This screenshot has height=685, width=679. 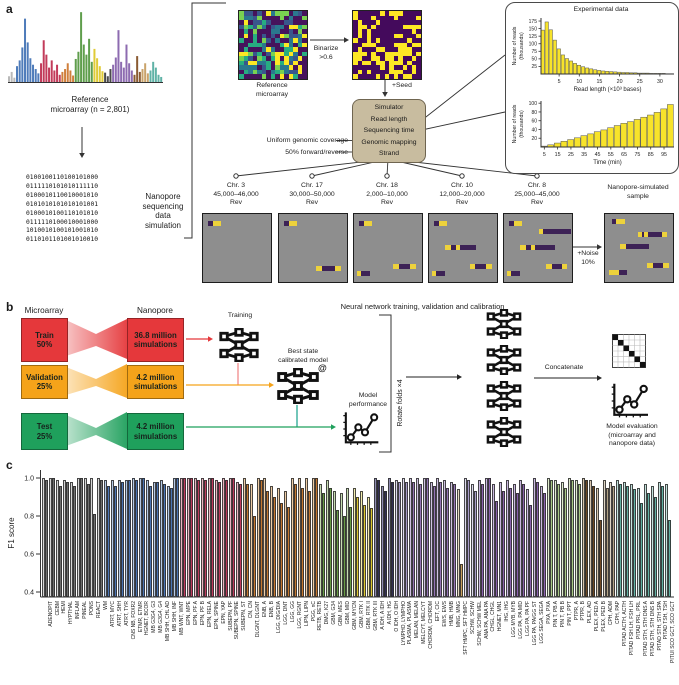 What do you see at coordinates (534, 122) in the screenshot?
I see `svg-text: 60` at bounding box center [534, 122].